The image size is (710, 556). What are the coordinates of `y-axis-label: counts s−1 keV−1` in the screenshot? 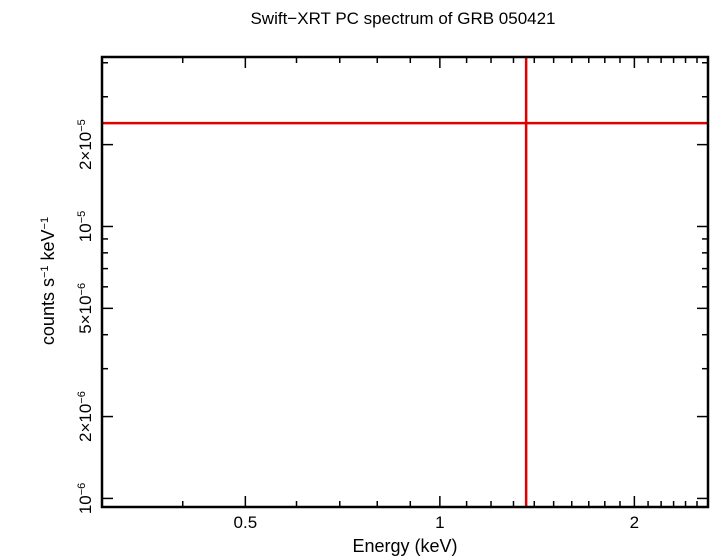 It's located at (48, 281).